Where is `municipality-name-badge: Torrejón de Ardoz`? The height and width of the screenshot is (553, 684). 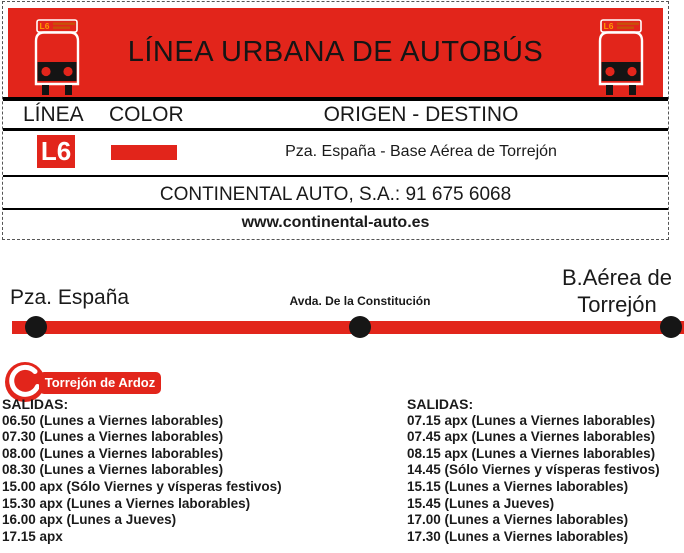
municipality-name-badge: Torrejón de Ardoz is located at coordinates (100, 383).